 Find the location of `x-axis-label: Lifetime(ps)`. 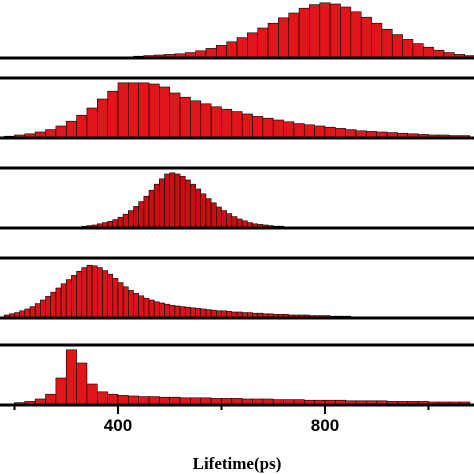

x-axis-label: Lifetime(ps) is located at coordinates (237, 463).